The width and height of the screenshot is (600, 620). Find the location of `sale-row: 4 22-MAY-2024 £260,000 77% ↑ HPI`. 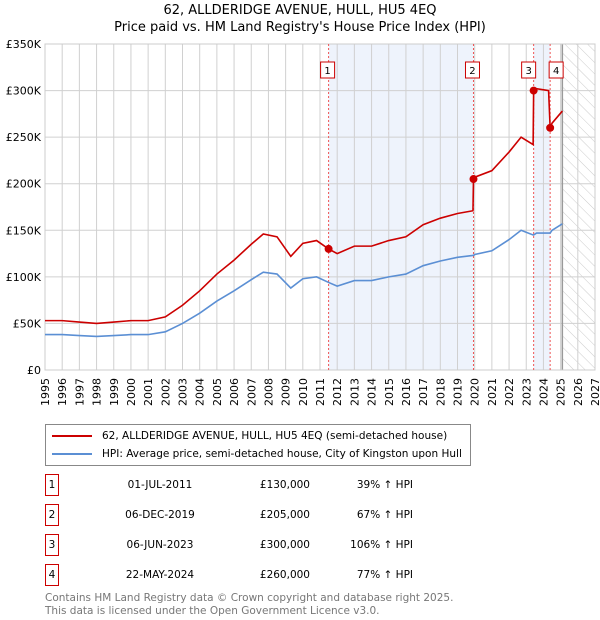

sale-row: 4 22-MAY-2024 £260,000 77% ↑ HPI is located at coordinates (245, 575).